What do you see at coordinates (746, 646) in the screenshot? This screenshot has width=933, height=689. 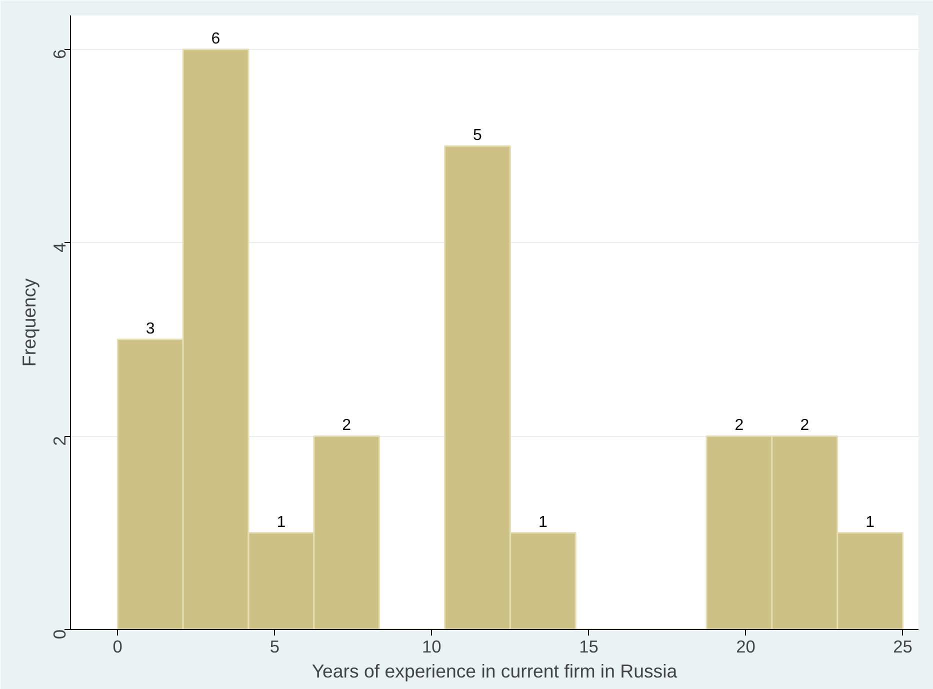 I see `x-tick-label: 20` at bounding box center [746, 646].